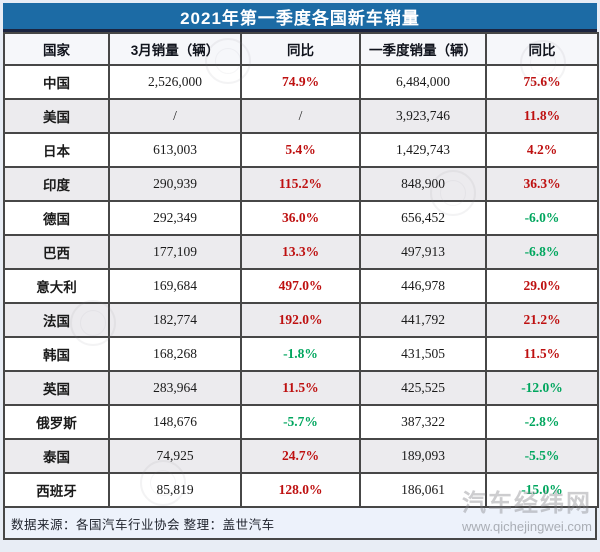 The height and width of the screenshot is (552, 600). Describe the element at coordinates (542, 354) in the screenshot. I see `cell-q1-yoy: 11.5%` at that location.